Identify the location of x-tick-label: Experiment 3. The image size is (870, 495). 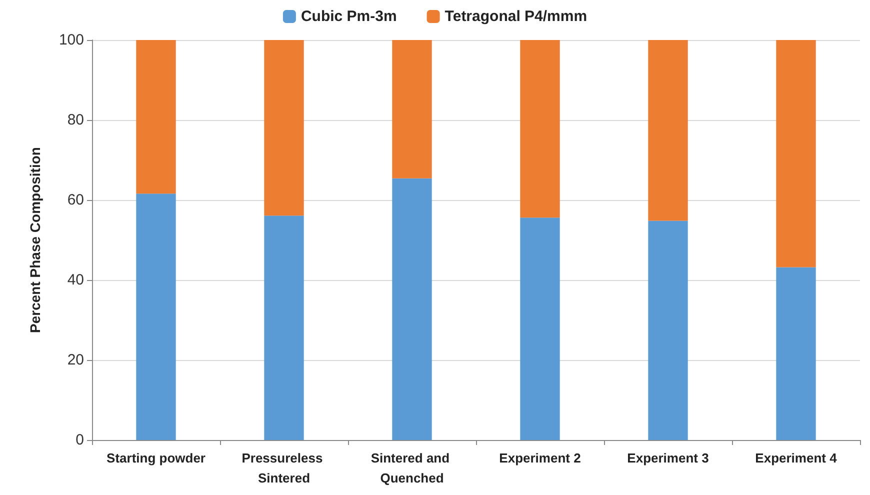
(668, 458).